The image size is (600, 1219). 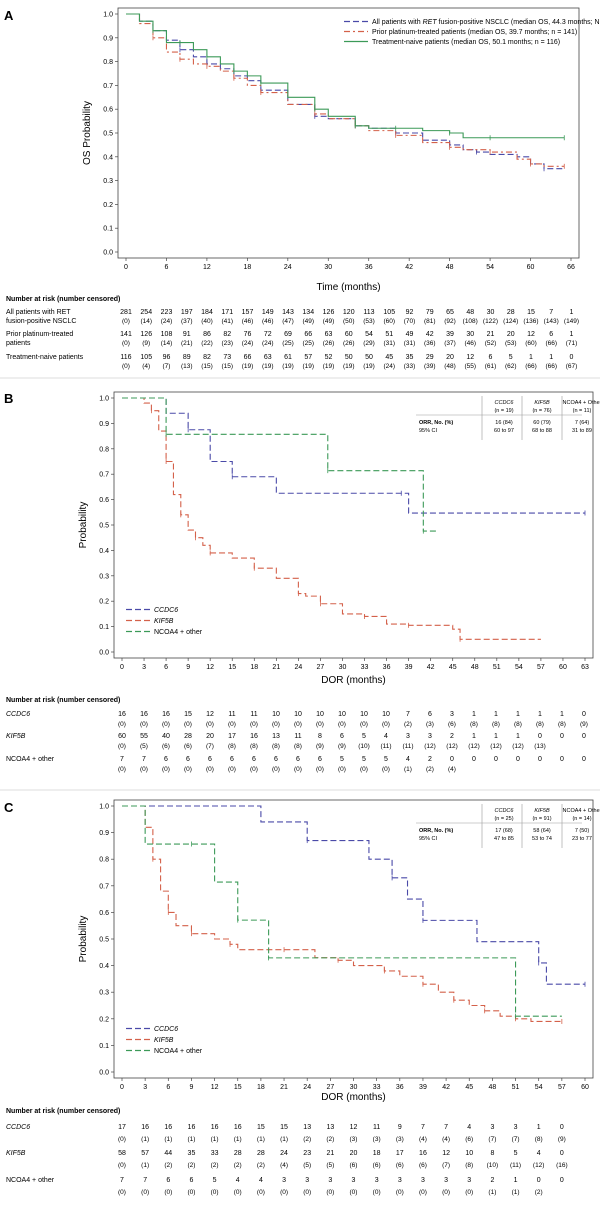 I want to click on risk-censored: (22), so click(x=207, y=343).